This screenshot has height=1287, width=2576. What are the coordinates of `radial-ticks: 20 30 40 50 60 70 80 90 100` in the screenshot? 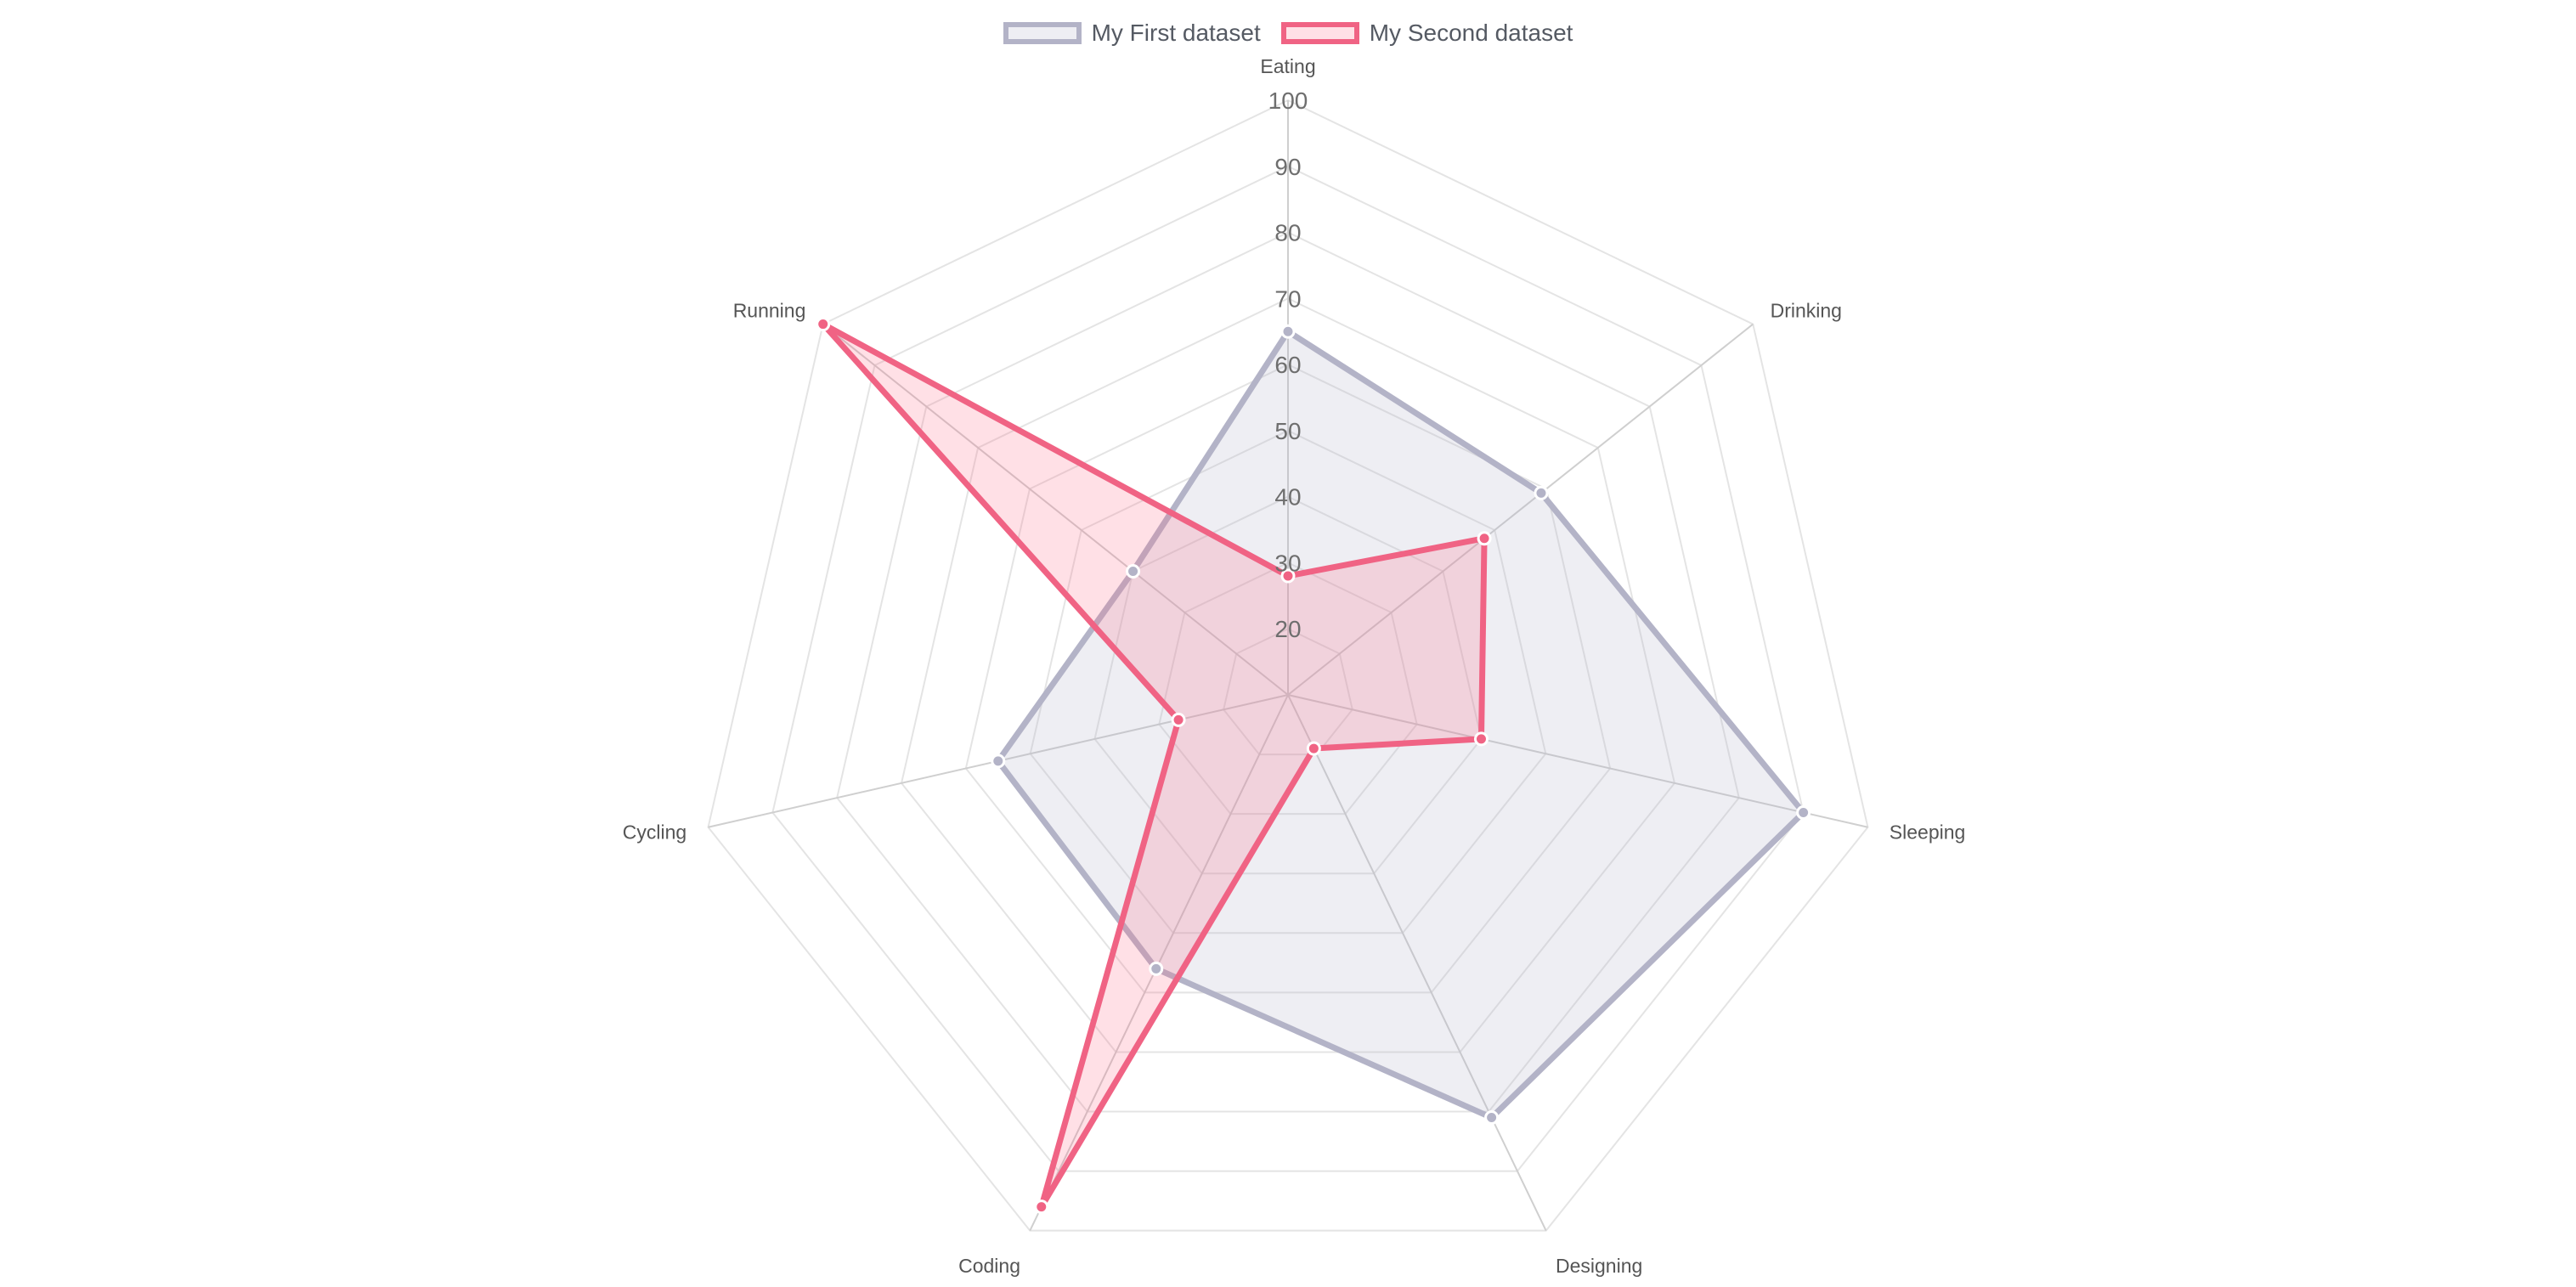 It's located at (1288, 364).